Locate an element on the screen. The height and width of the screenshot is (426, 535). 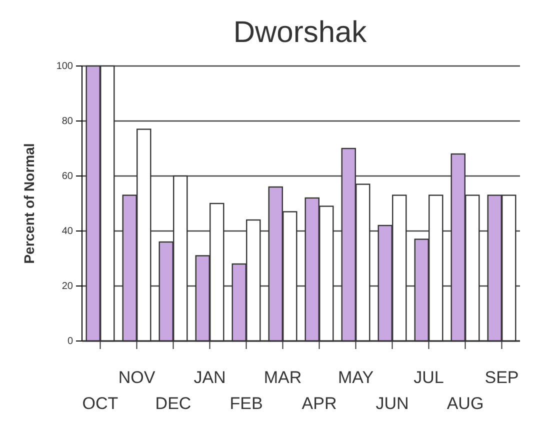
x-tick-label: OCT is located at coordinates (100, 403).